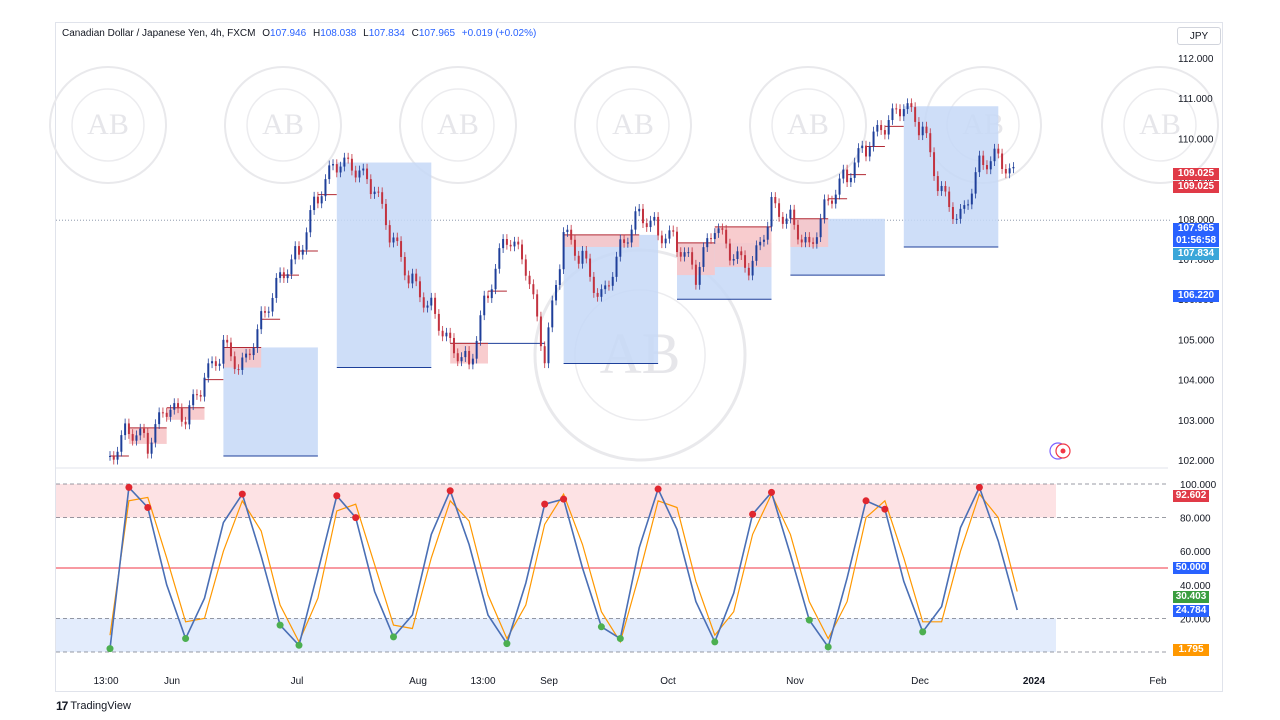 This screenshot has width=1280, height=720. I want to click on osc-tick-label: 40.000, so click(1195, 586).